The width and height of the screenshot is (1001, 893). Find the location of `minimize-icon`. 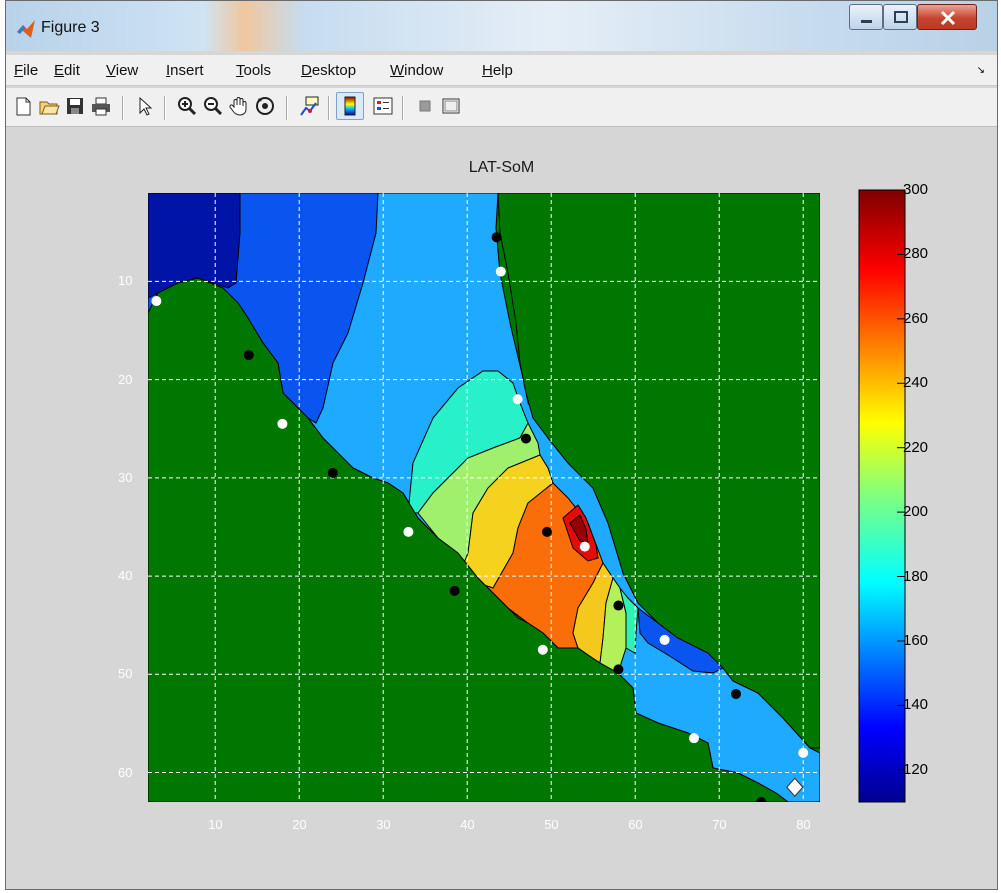

minimize-icon is located at coordinates (866, 21).